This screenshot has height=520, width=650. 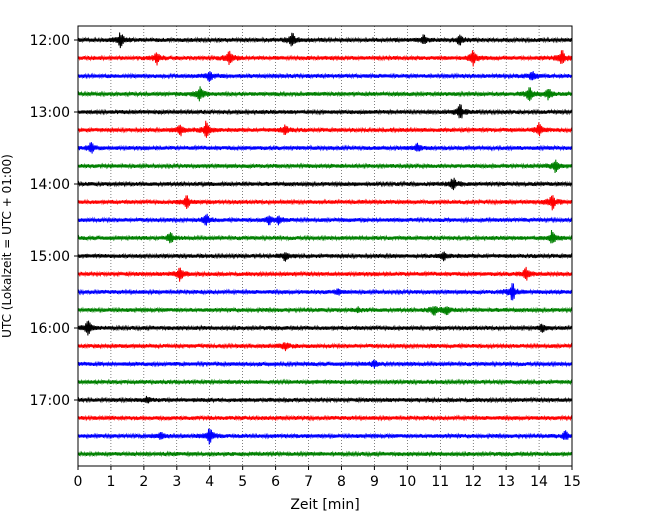 What do you see at coordinates (327, 478) in the screenshot?
I see `x-axis-ticks: 0 1 2 3 4 5 6 7 8 9 10 11 12 13 14 15` at bounding box center [327, 478].